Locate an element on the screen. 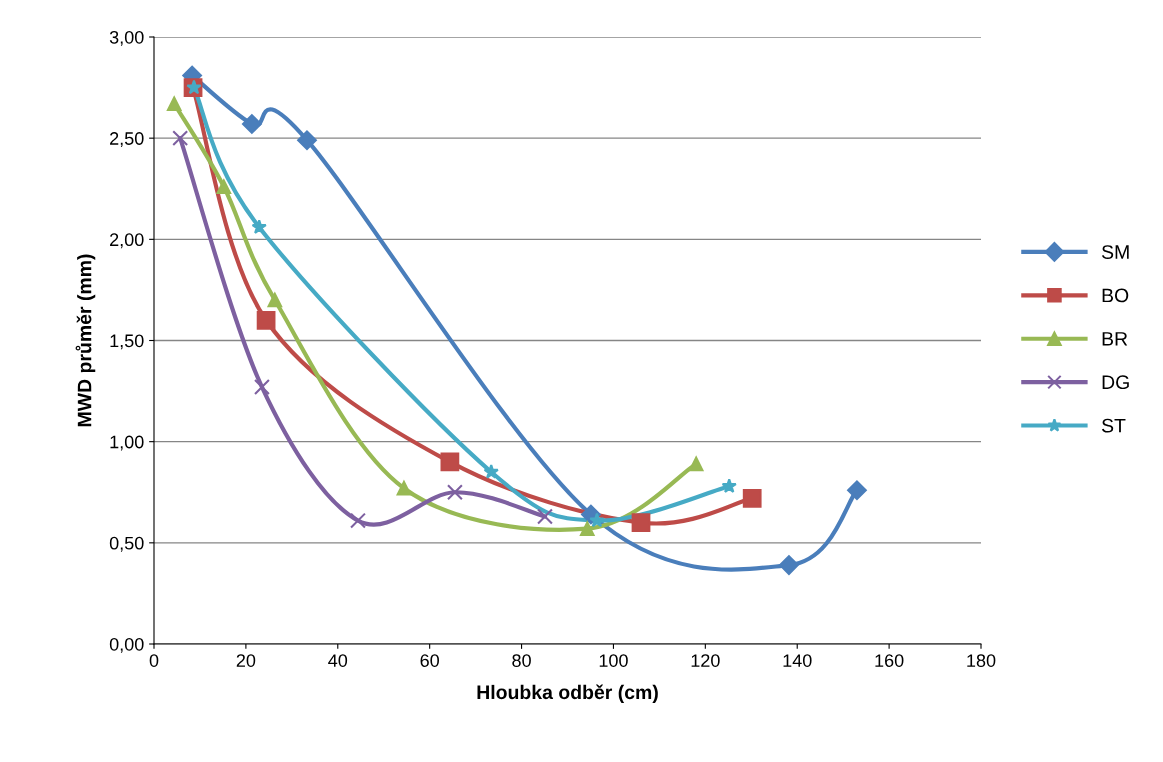  y-axis-title: MWD průměr (mm) is located at coordinates (85, 340).